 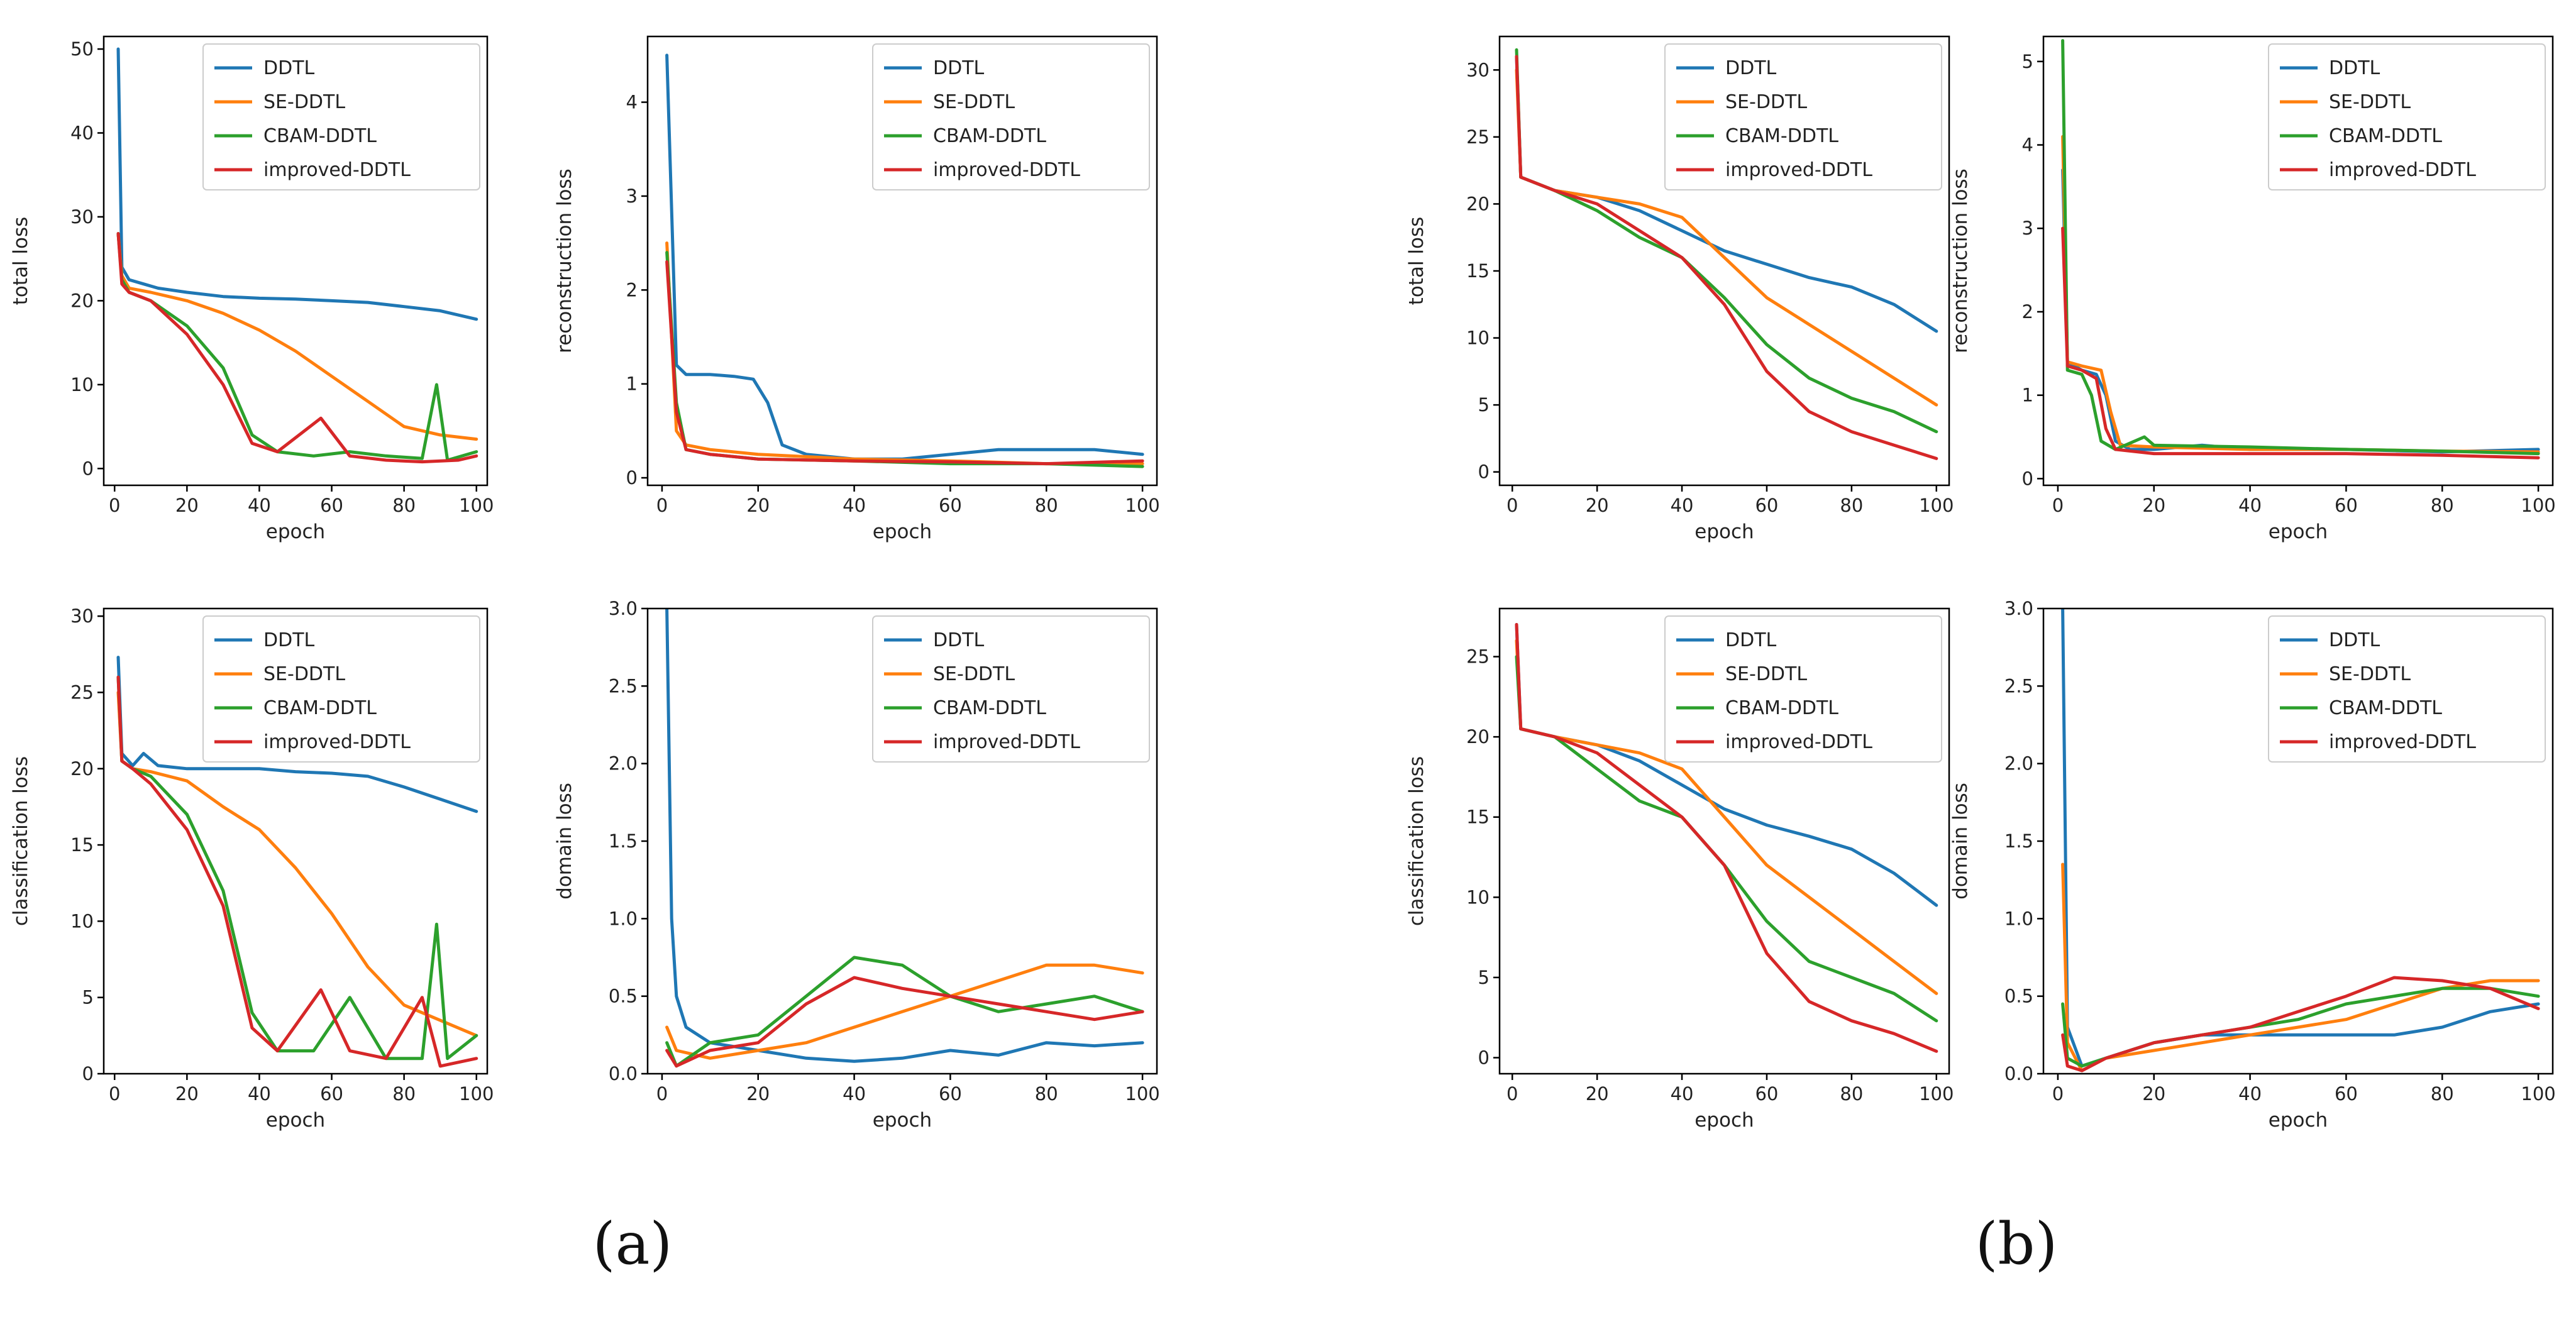 What do you see at coordinates (2300, 967) in the screenshot?
I see `series-line-se-ddtl` at bounding box center [2300, 967].